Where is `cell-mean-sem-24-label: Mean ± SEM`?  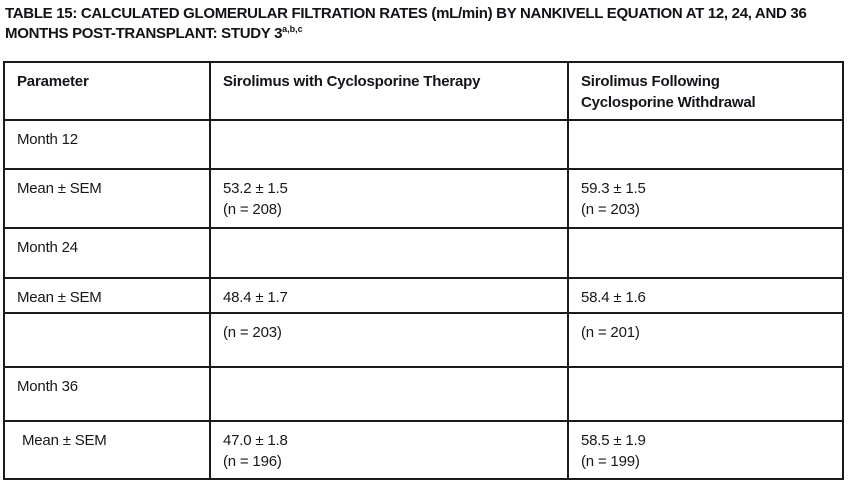
cell-mean-sem-24-label: Mean ± SEM is located at coordinates (107, 295).